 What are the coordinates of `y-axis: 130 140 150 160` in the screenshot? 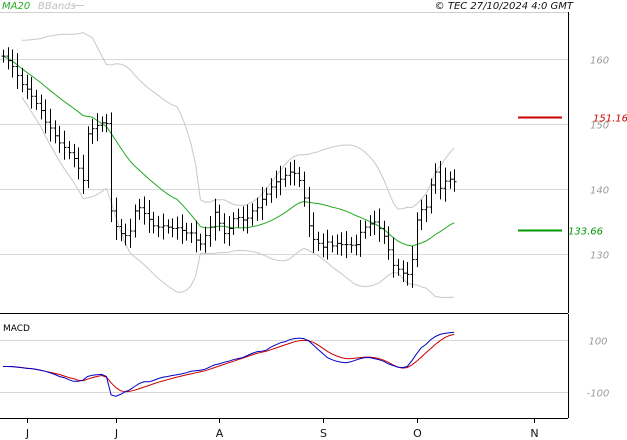 It's located at (599, 159).